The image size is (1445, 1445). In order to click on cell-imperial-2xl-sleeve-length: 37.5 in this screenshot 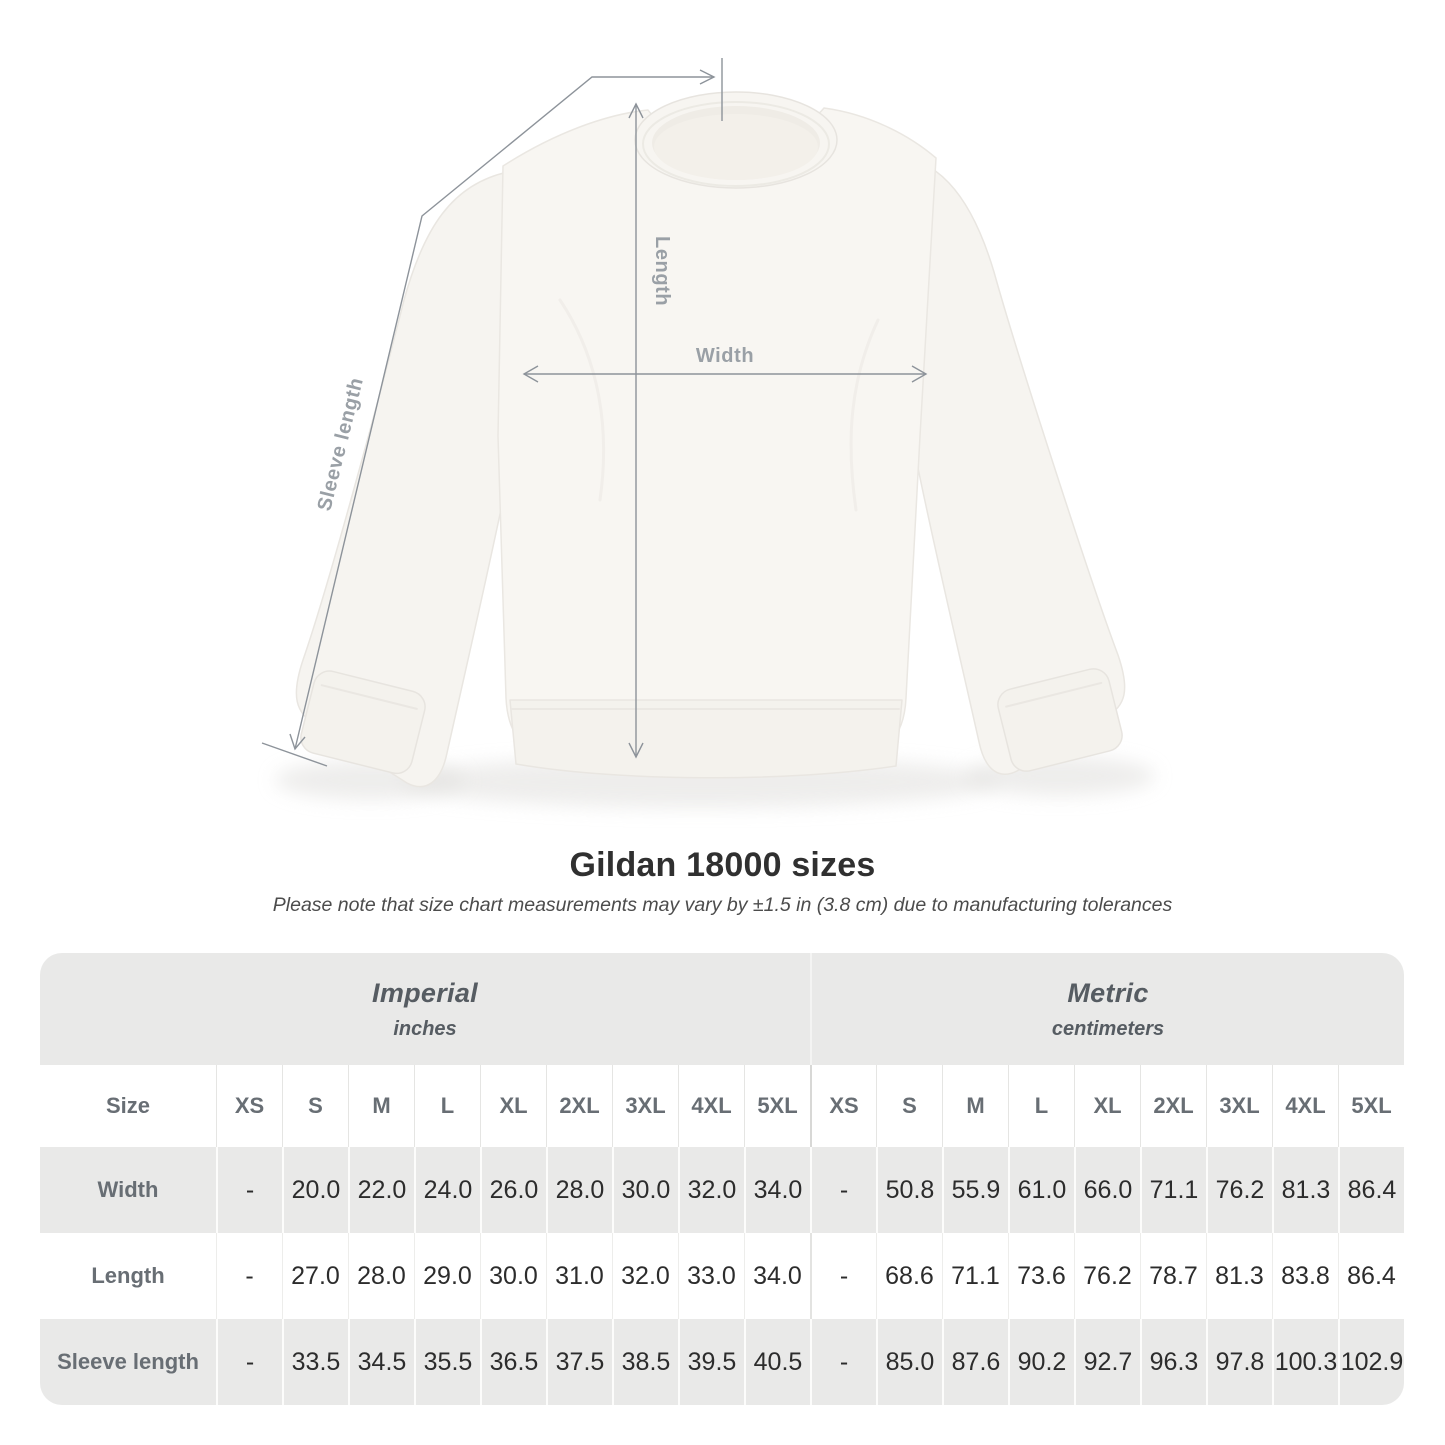, I will do `click(579, 1362)`.